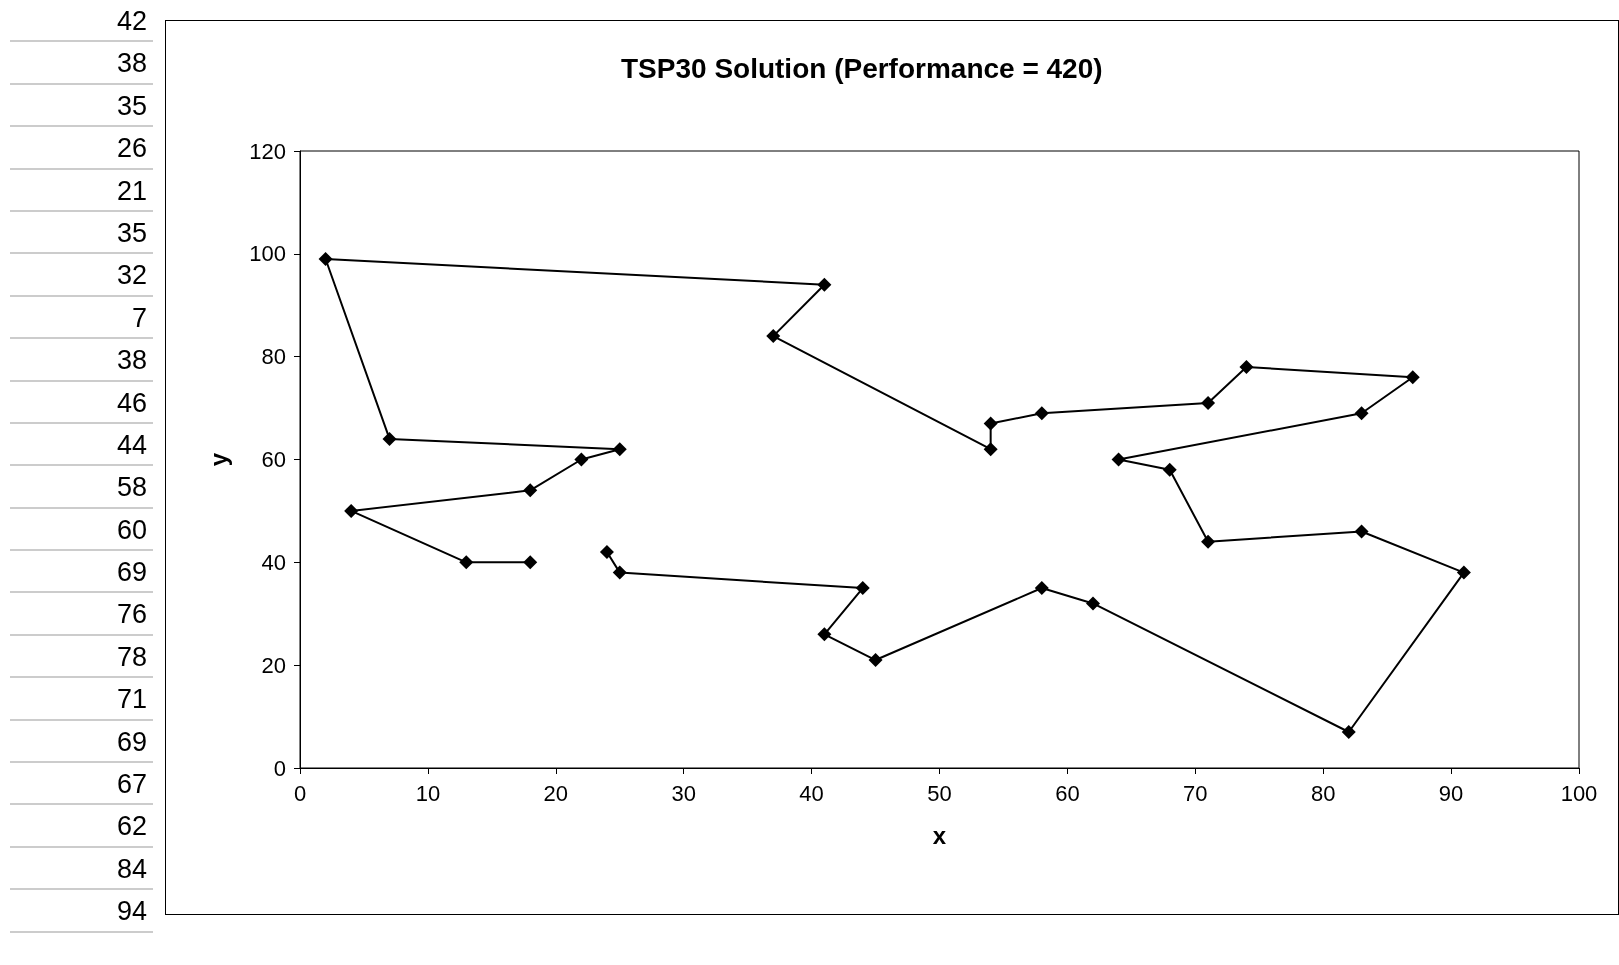 Image resolution: width=1619 pixels, height=965 pixels. What do you see at coordinates (300, 793) in the screenshot?
I see `x-tick-label: 0` at bounding box center [300, 793].